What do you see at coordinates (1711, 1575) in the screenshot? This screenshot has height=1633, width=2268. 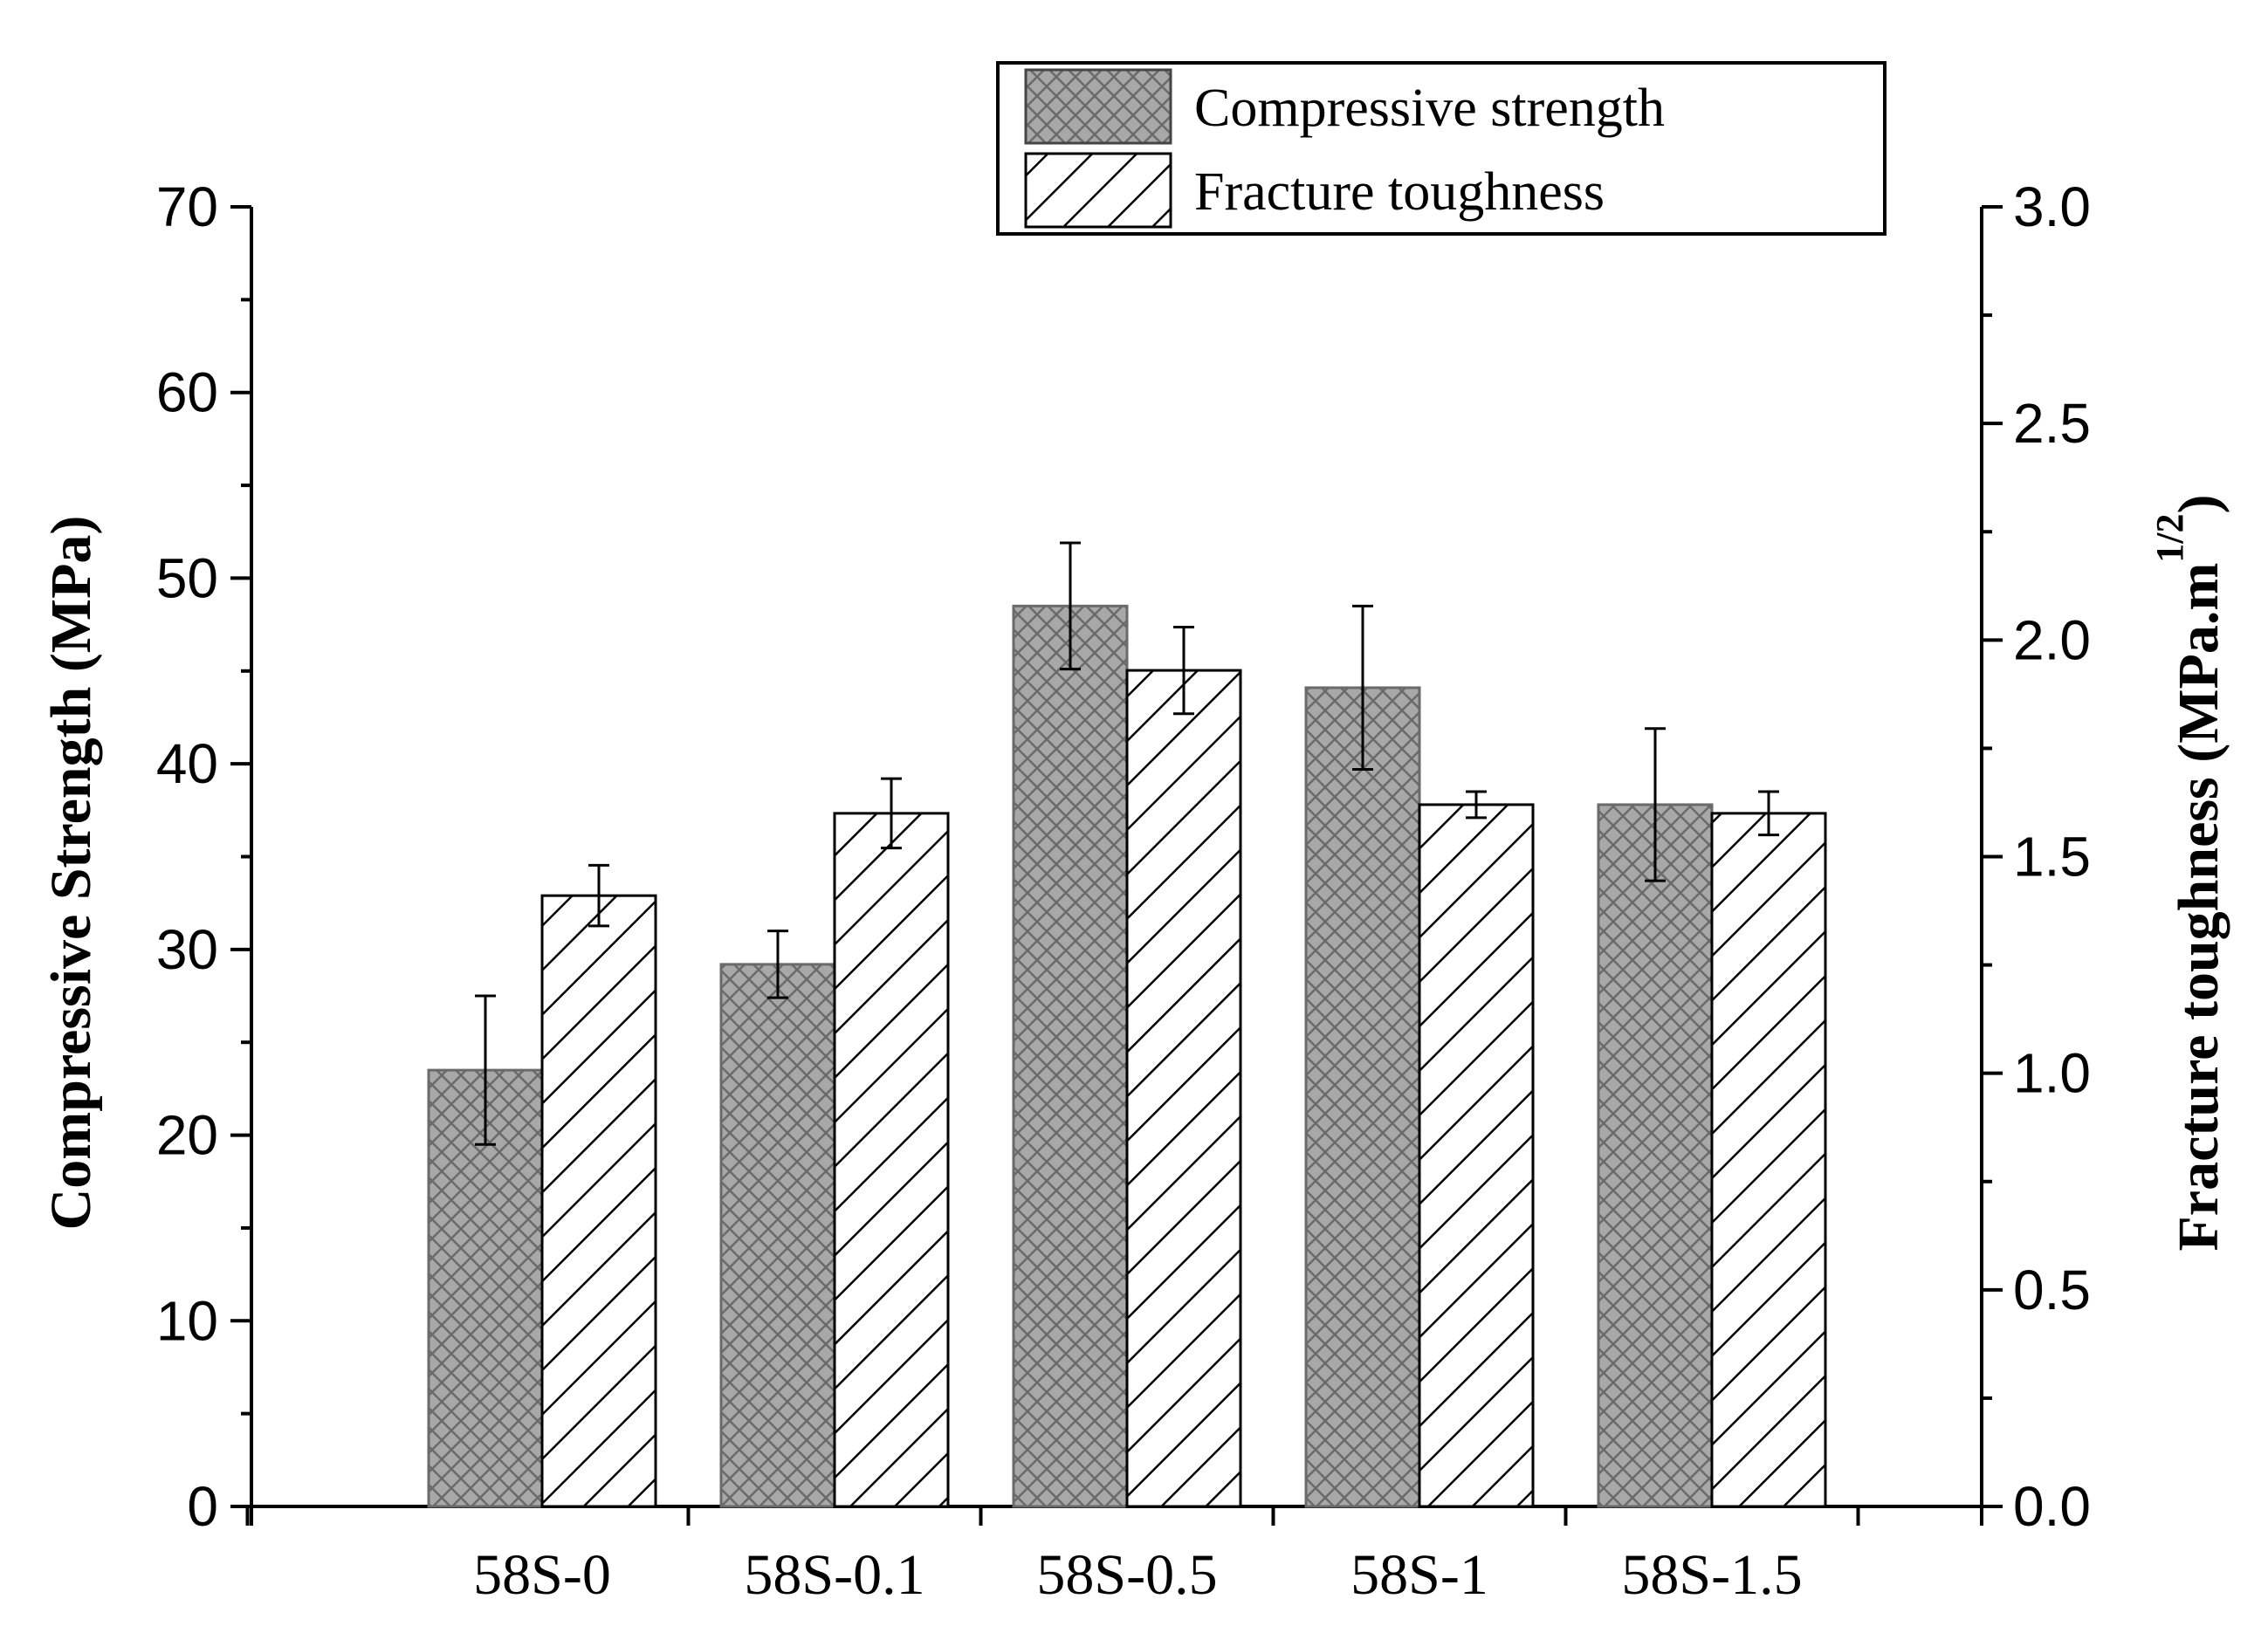 I see `category-label: 58S-1.5` at bounding box center [1711, 1575].